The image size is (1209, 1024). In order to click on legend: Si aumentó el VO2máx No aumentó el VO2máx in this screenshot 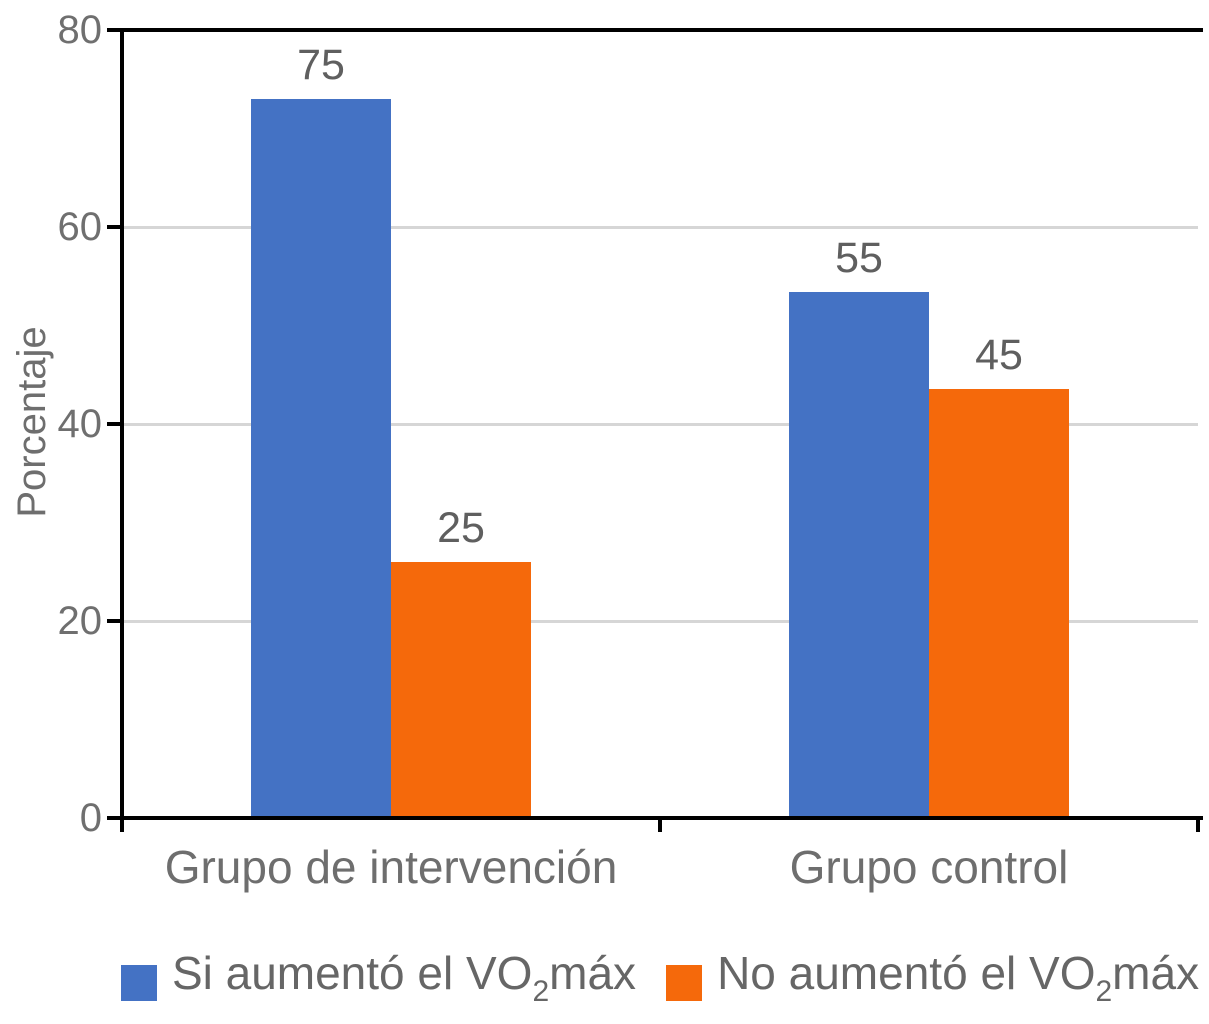, I will do `click(659, 982)`.